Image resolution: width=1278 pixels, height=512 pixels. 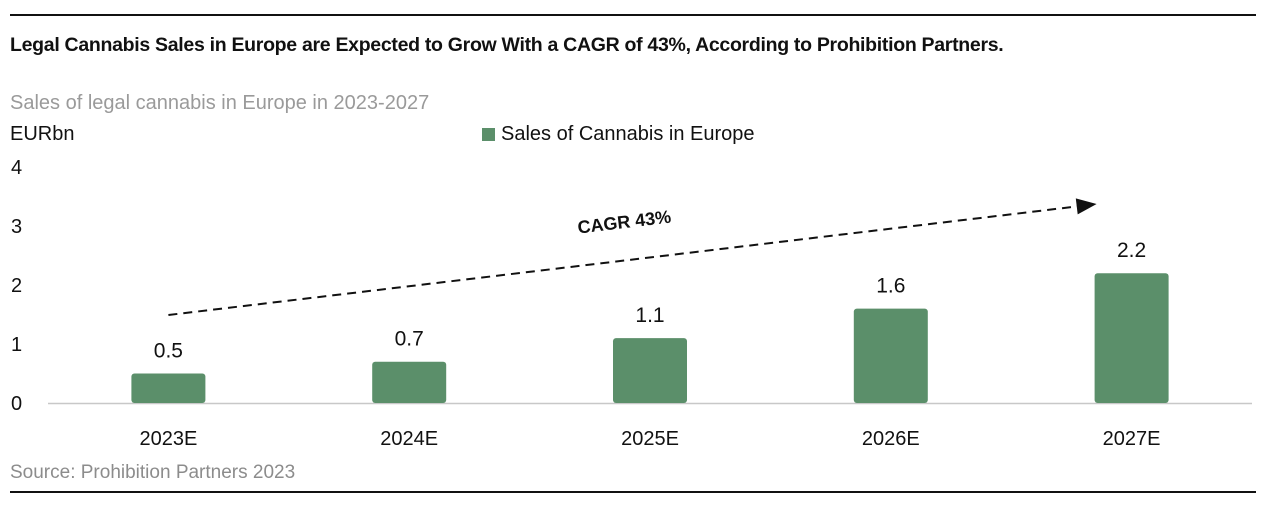 What do you see at coordinates (891, 439) in the screenshot?
I see `x-tick-label: 2026E` at bounding box center [891, 439].